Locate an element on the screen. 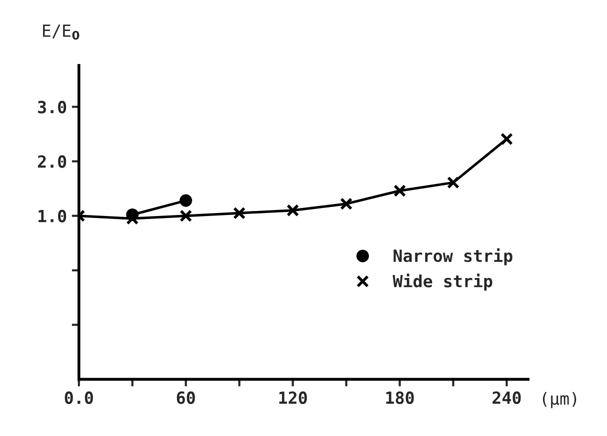 The width and height of the screenshot is (607, 436). legend-label: Narrow strip is located at coordinates (453, 257).